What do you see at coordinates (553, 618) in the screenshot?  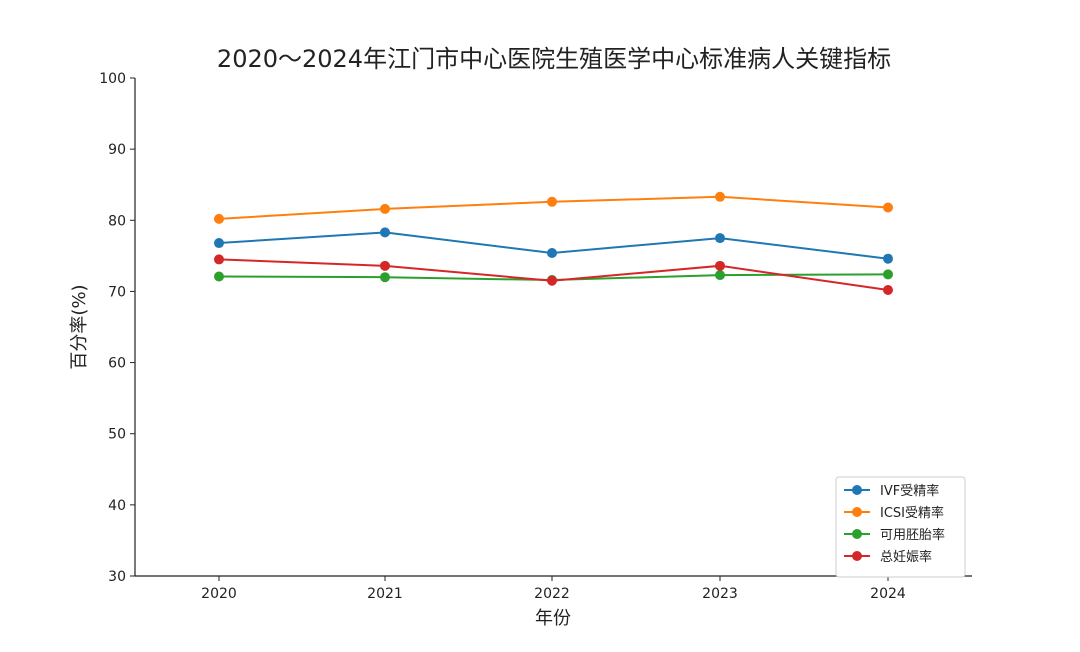 I see `x-axis-title: 年份` at bounding box center [553, 618].